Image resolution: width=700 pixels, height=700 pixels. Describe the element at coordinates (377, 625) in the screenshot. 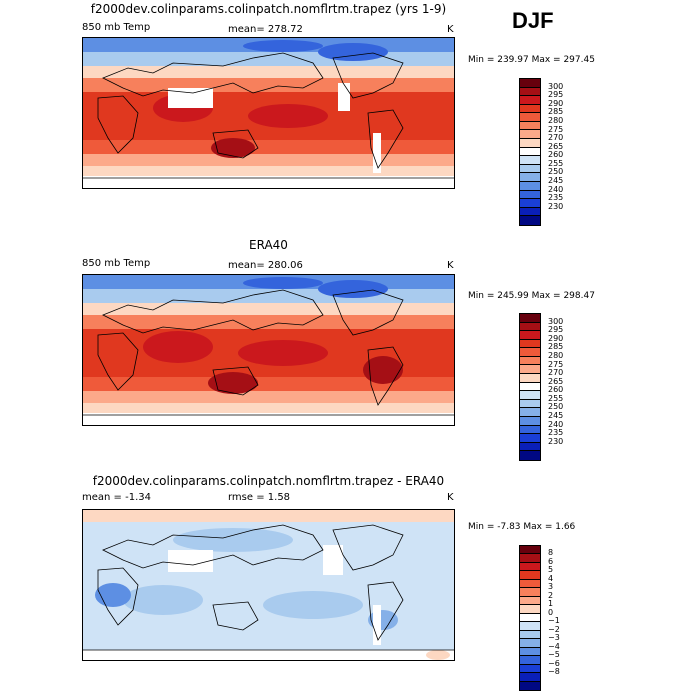

I see `masked-andes` at that location.